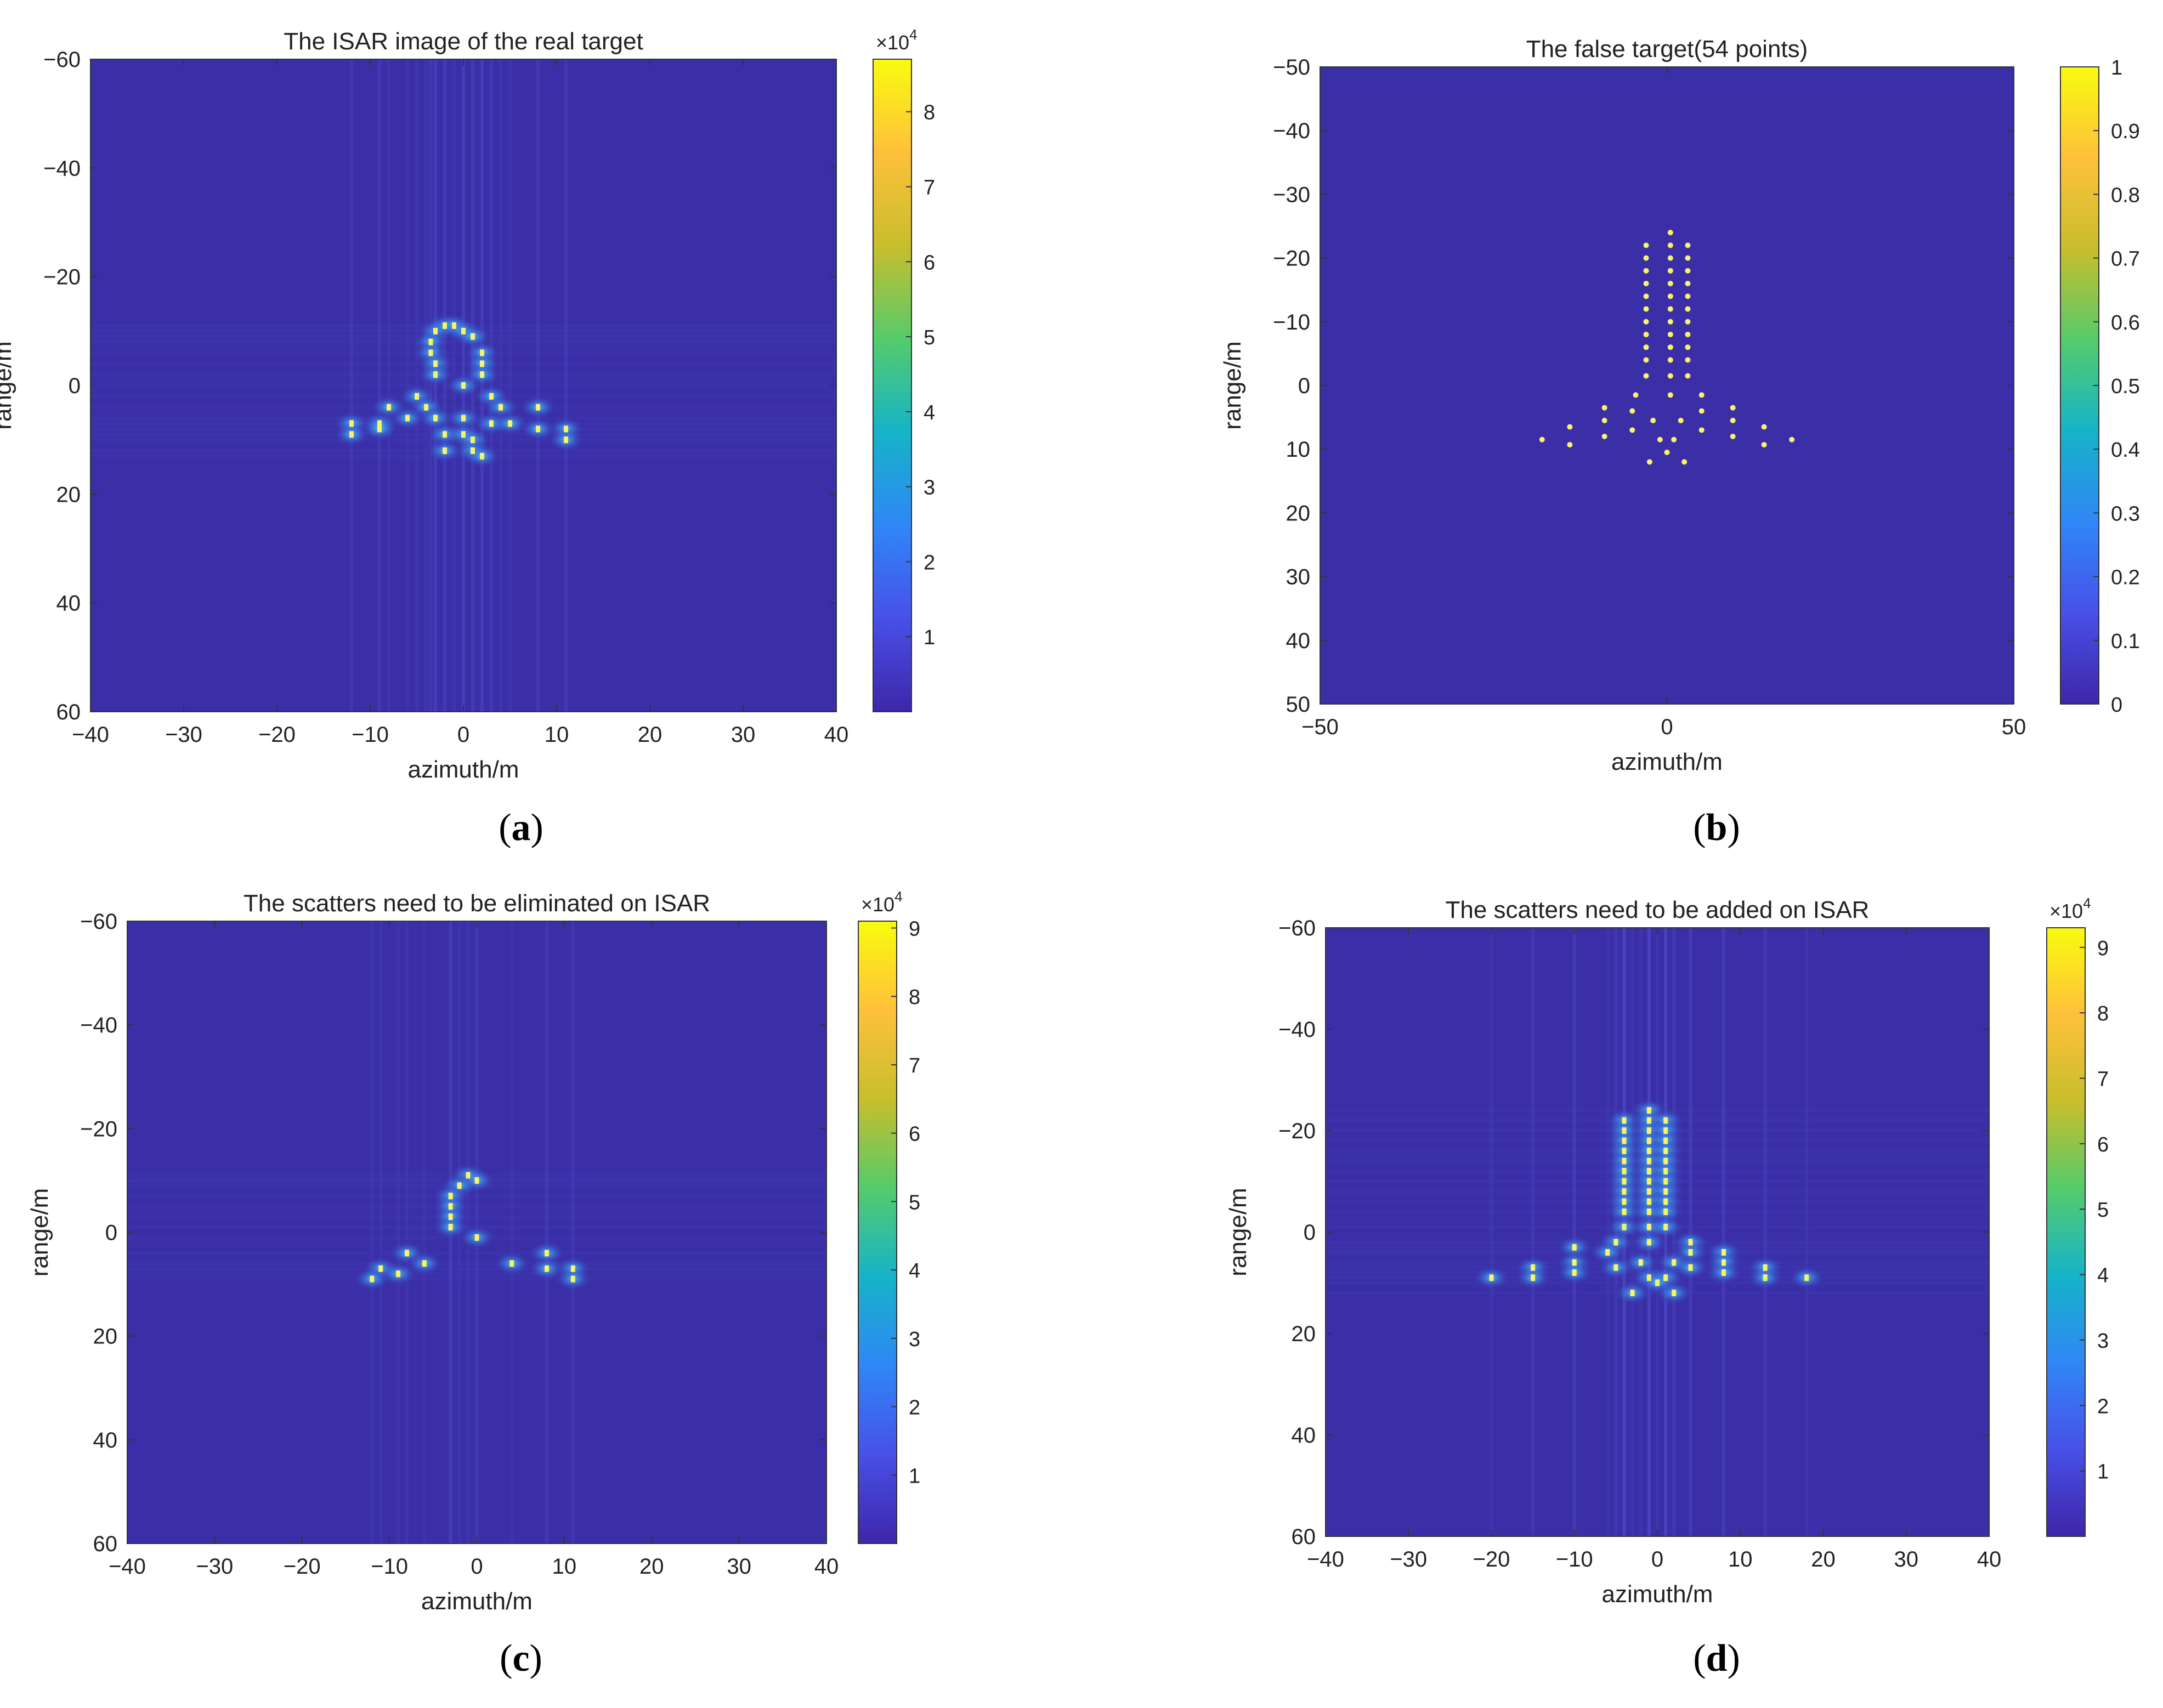 Image resolution: width=2163 pixels, height=1708 pixels. Describe the element at coordinates (2116, 68) in the screenshot. I see `colorbar-tick-label: 1` at that location.